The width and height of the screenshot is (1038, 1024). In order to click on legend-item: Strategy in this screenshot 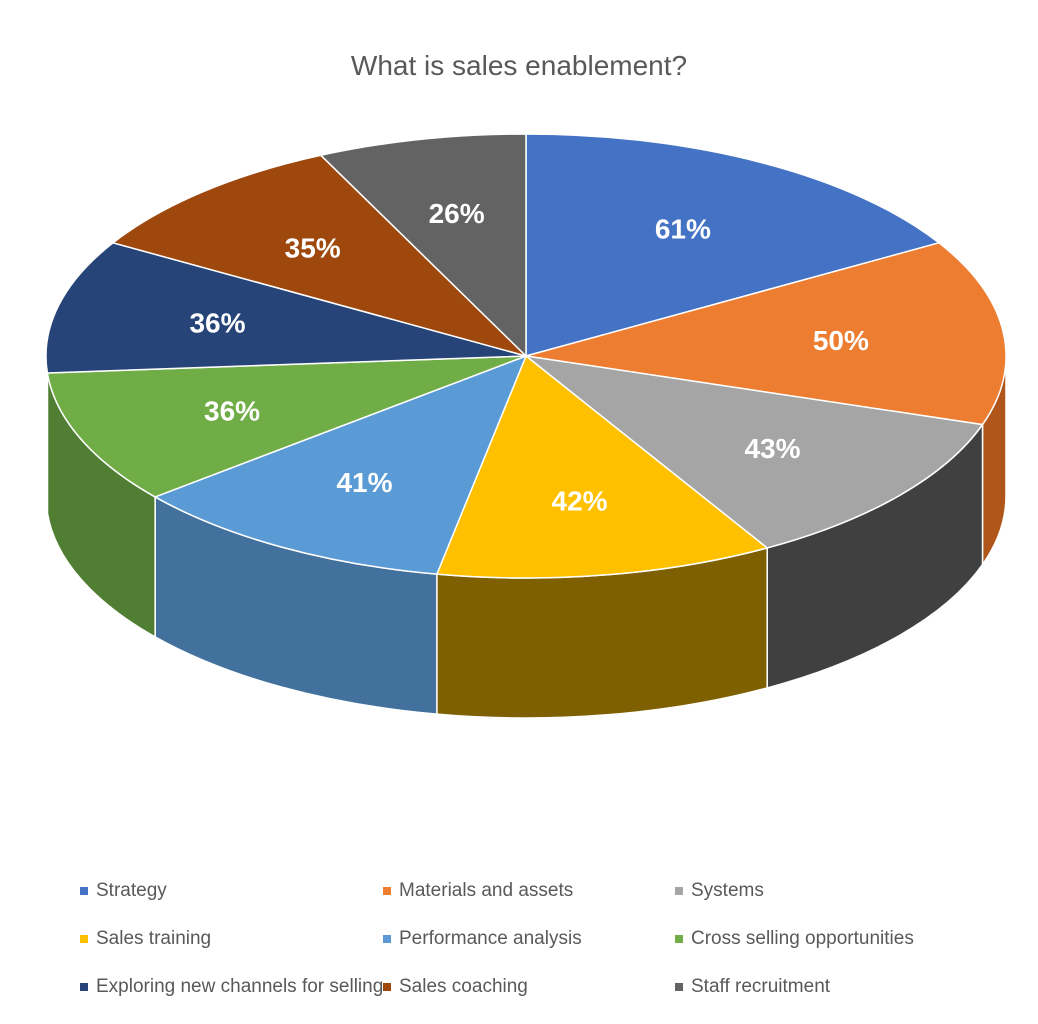, I will do `click(123, 891)`.